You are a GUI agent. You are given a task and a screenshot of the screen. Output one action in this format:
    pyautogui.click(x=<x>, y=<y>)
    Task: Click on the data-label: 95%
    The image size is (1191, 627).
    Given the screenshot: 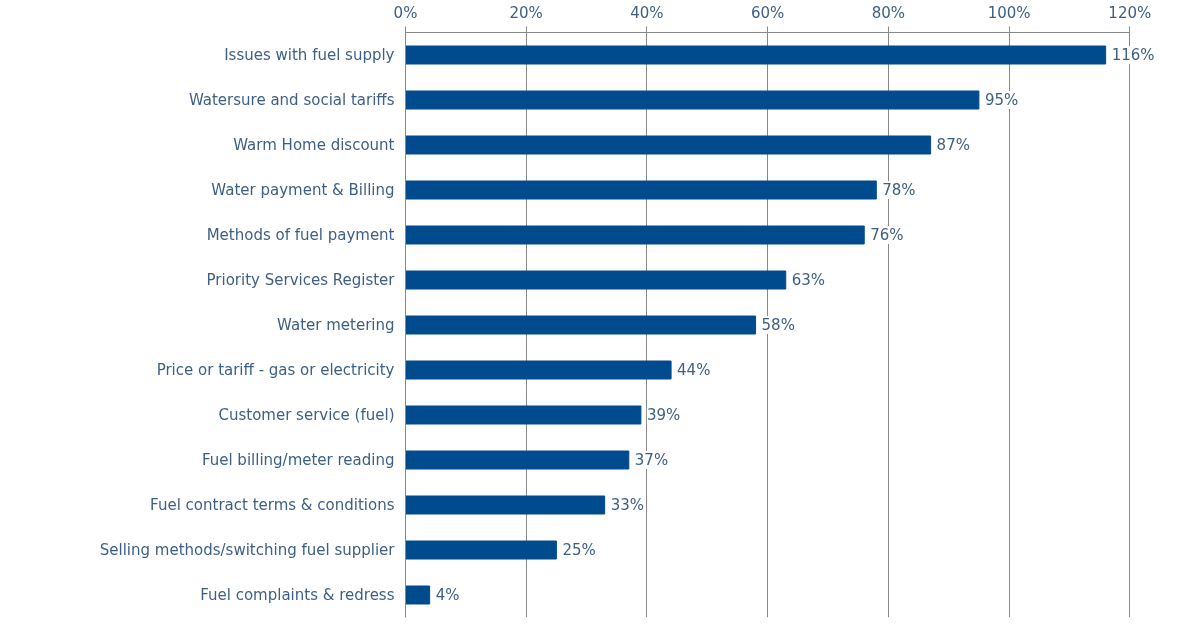 What is the action you would take?
    pyautogui.click(x=1001, y=100)
    